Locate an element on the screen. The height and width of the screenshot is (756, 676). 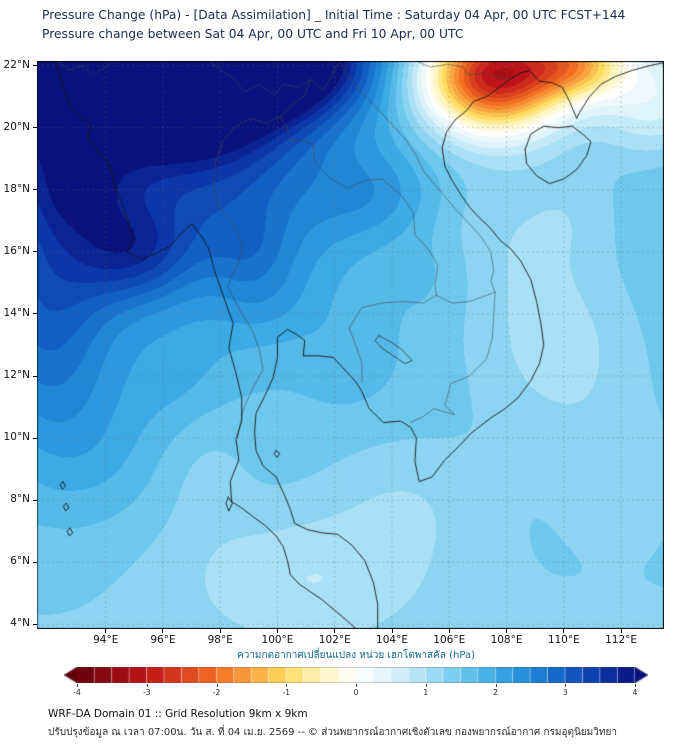
lon-tick-label: 112°E is located at coordinates (621, 640).